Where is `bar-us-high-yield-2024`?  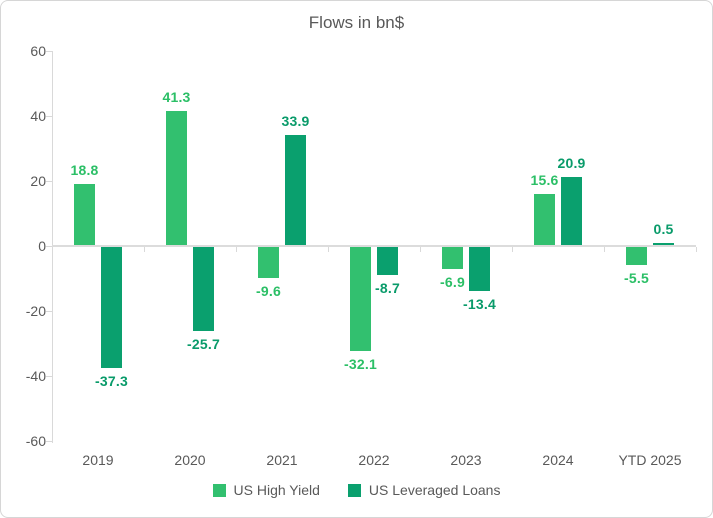 bar-us-high-yield-2024 is located at coordinates (544, 219).